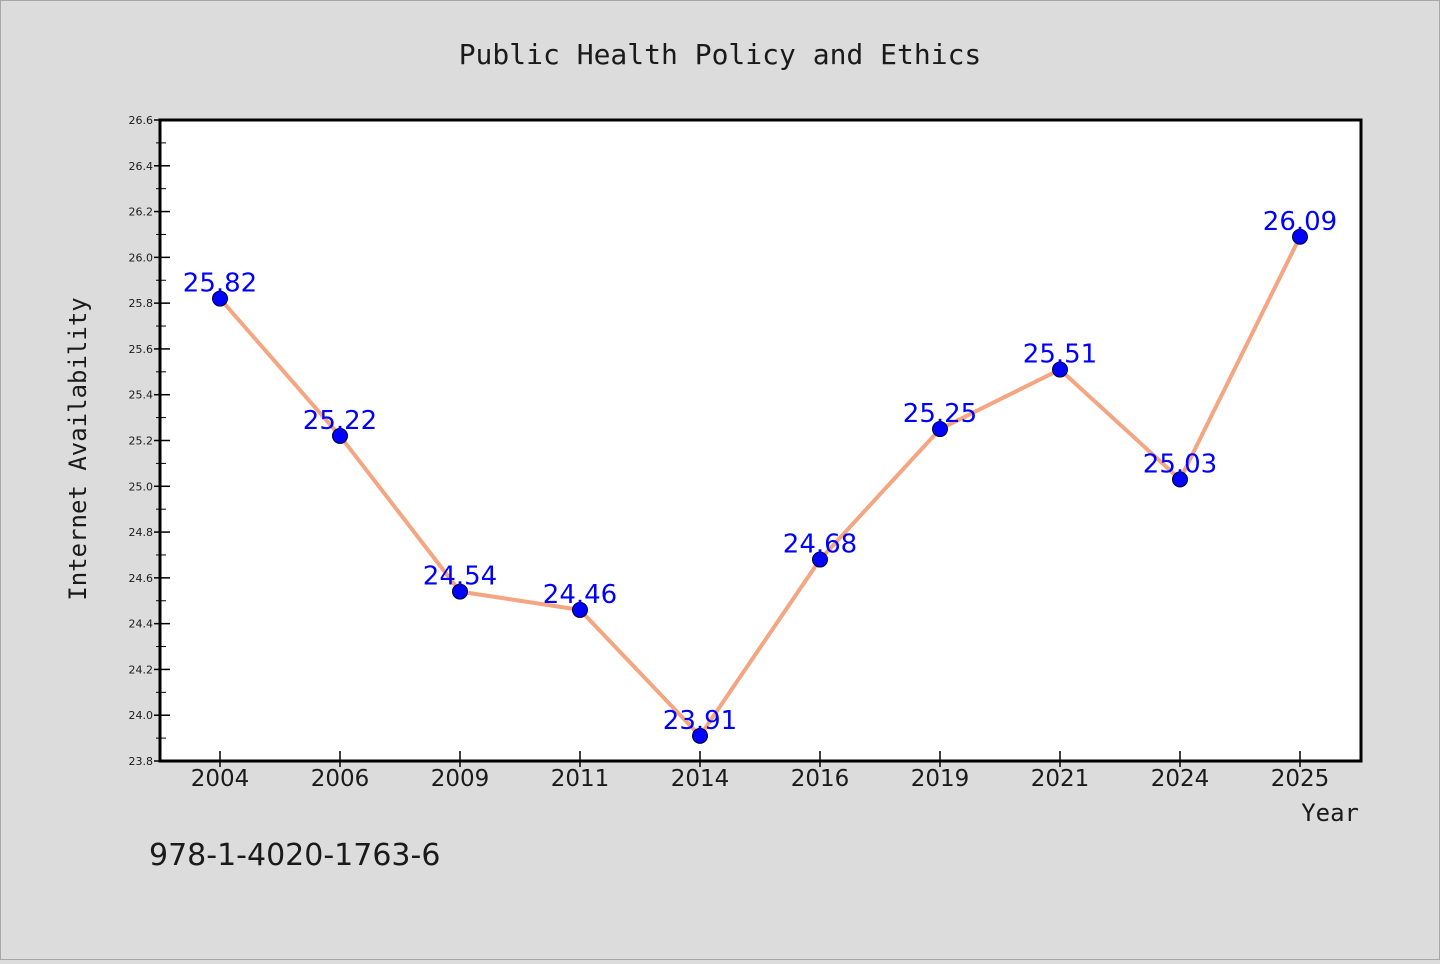 The width and height of the screenshot is (1440, 964). Describe the element at coordinates (340, 779) in the screenshot. I see `x-tick-label: 2006` at that location.